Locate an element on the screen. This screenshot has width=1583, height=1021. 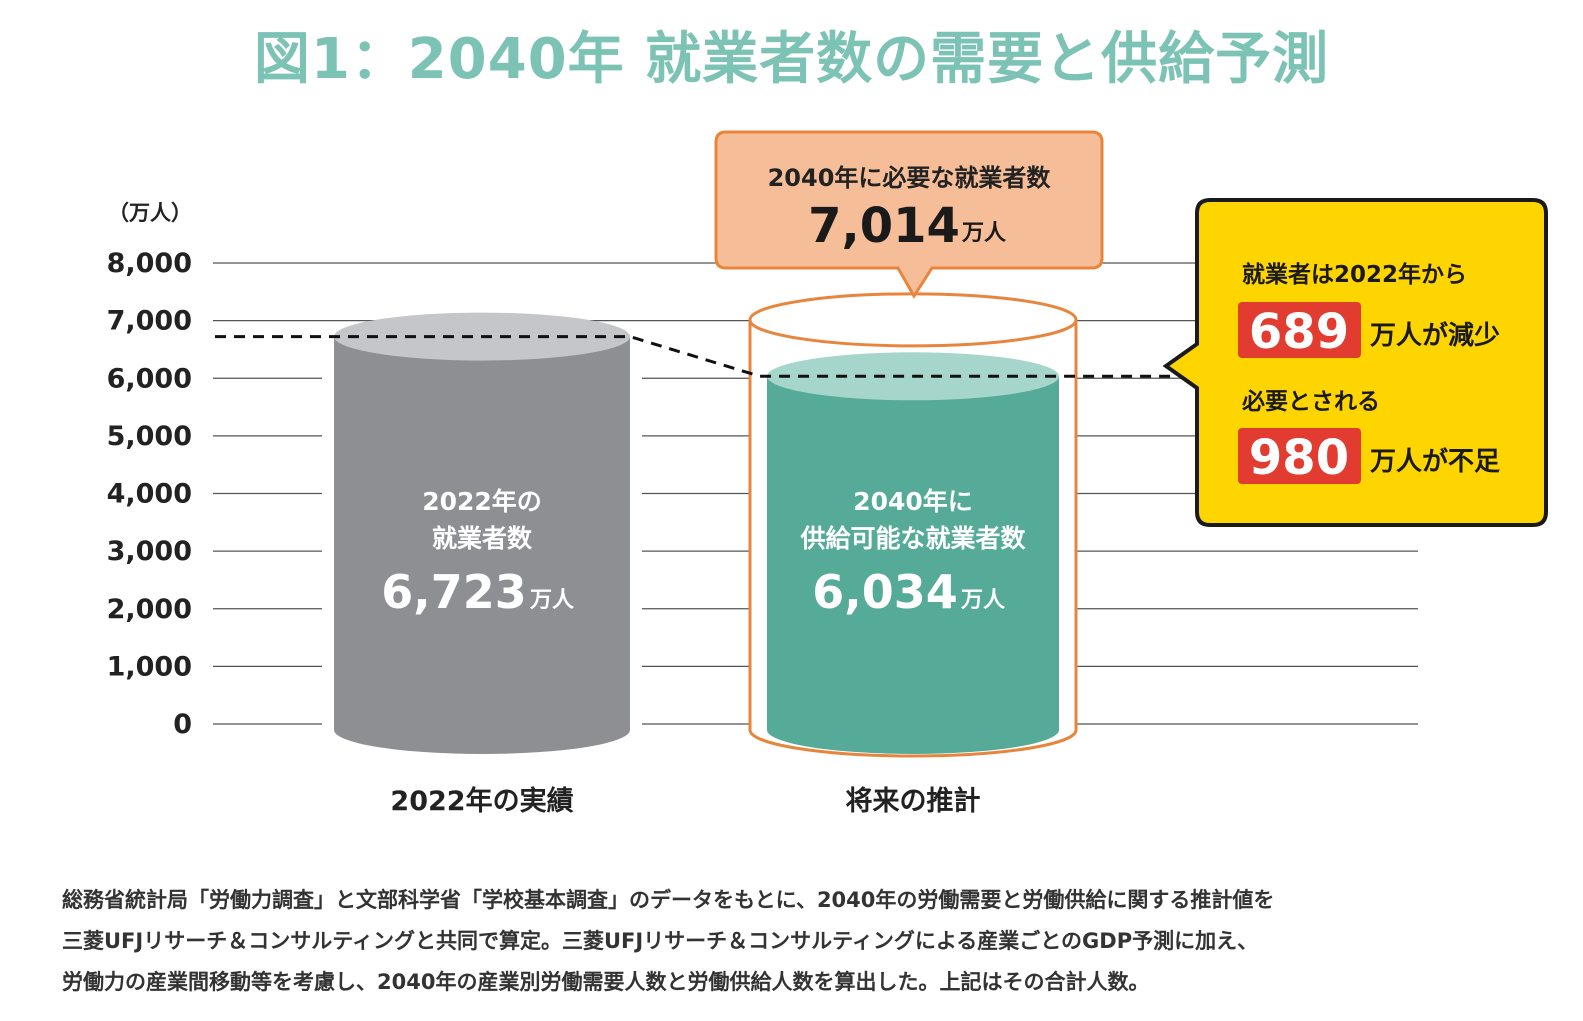
bar-value: 6,723 is located at coordinates (454, 592).